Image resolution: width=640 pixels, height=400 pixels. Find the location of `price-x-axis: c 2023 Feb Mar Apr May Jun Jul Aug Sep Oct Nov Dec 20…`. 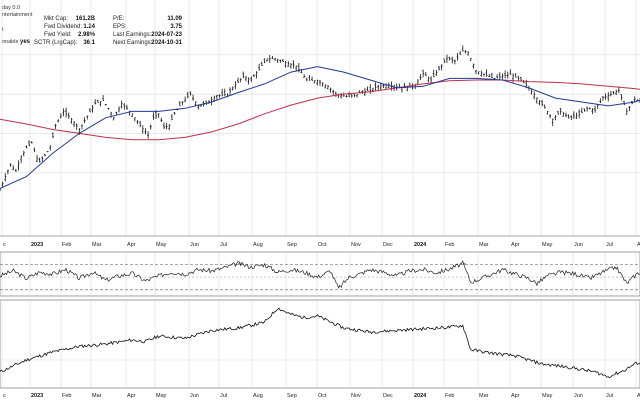

price-x-axis: c 2023 Feb Mar Apr May Jun Jul Aug Sep Oct Nov Dec 20… is located at coordinates (321, 245).